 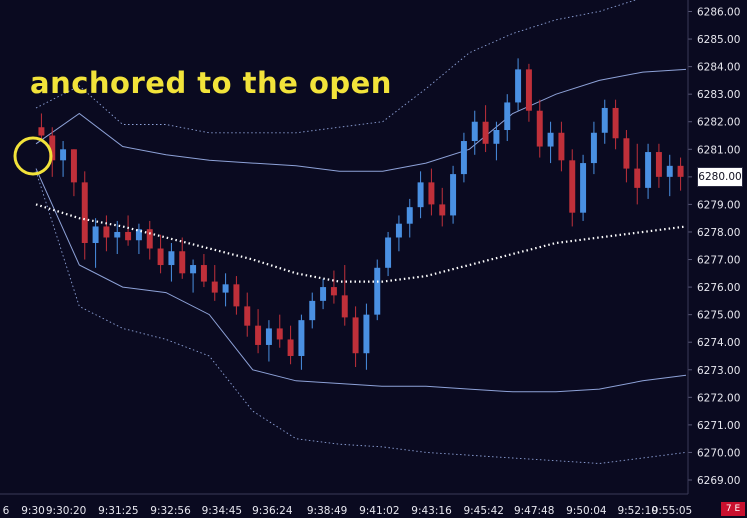 I want to click on price-tick-label: 6277.00, so click(x=718, y=261).